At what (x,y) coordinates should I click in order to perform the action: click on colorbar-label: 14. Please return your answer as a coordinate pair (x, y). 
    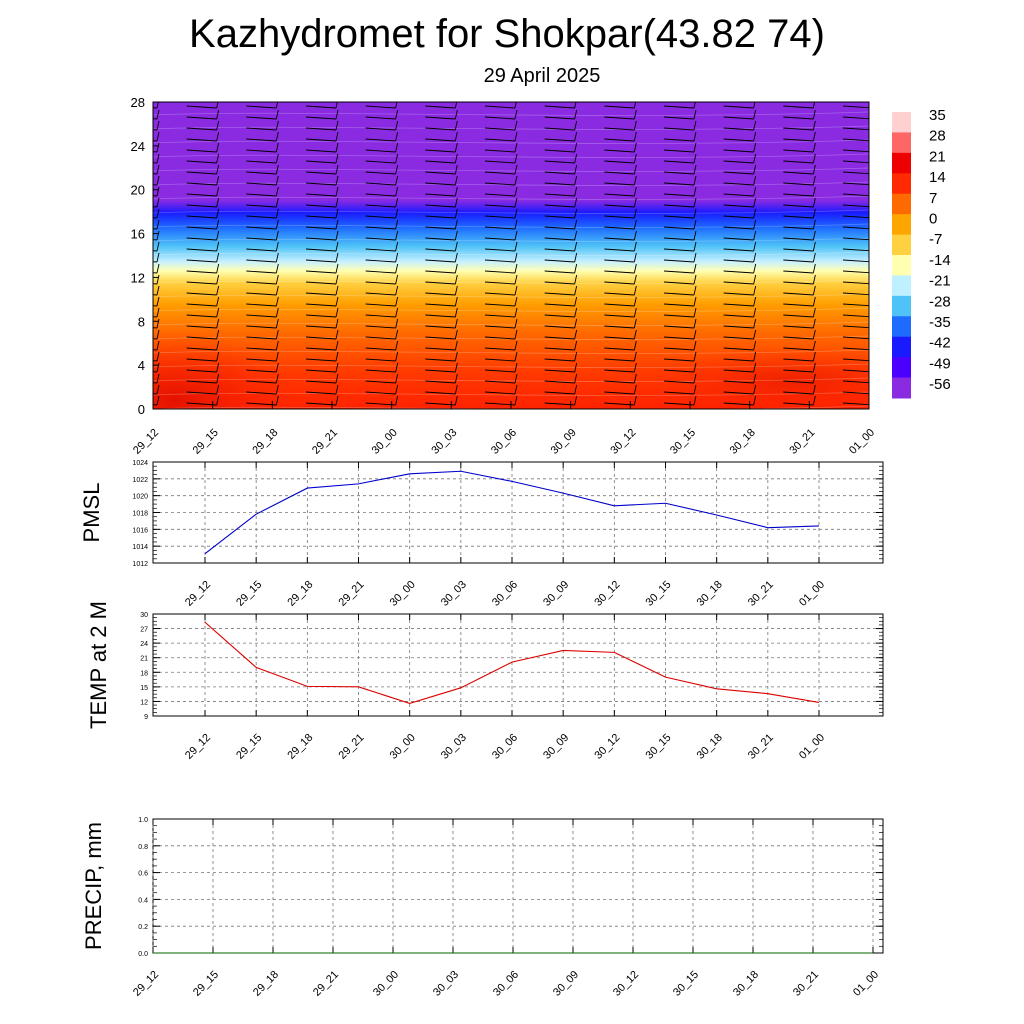
    Looking at the image, I should click on (937, 177).